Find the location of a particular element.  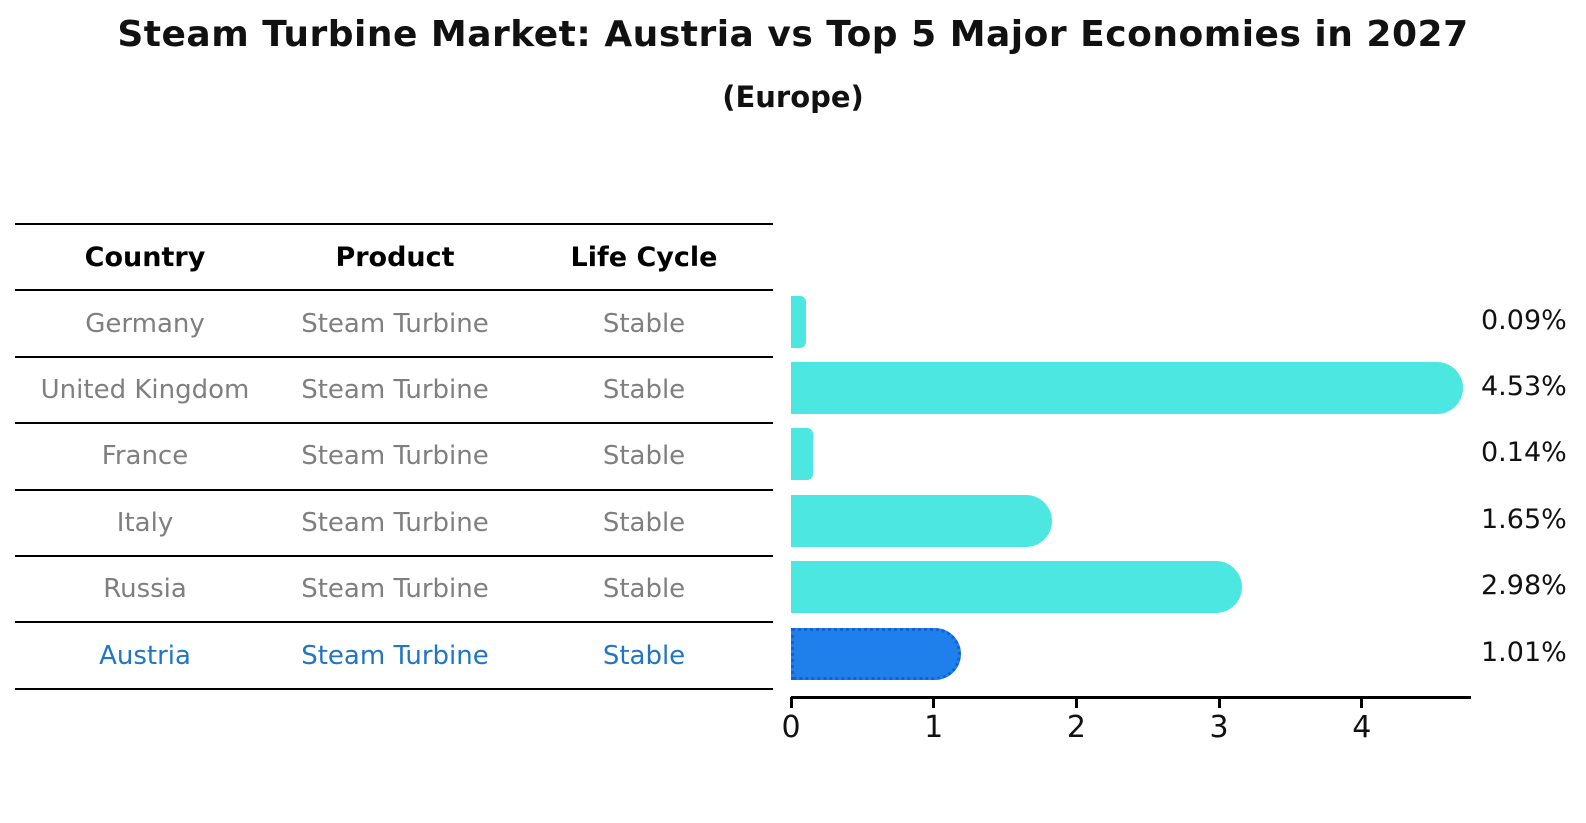

country-cell: France is located at coordinates (145, 456).